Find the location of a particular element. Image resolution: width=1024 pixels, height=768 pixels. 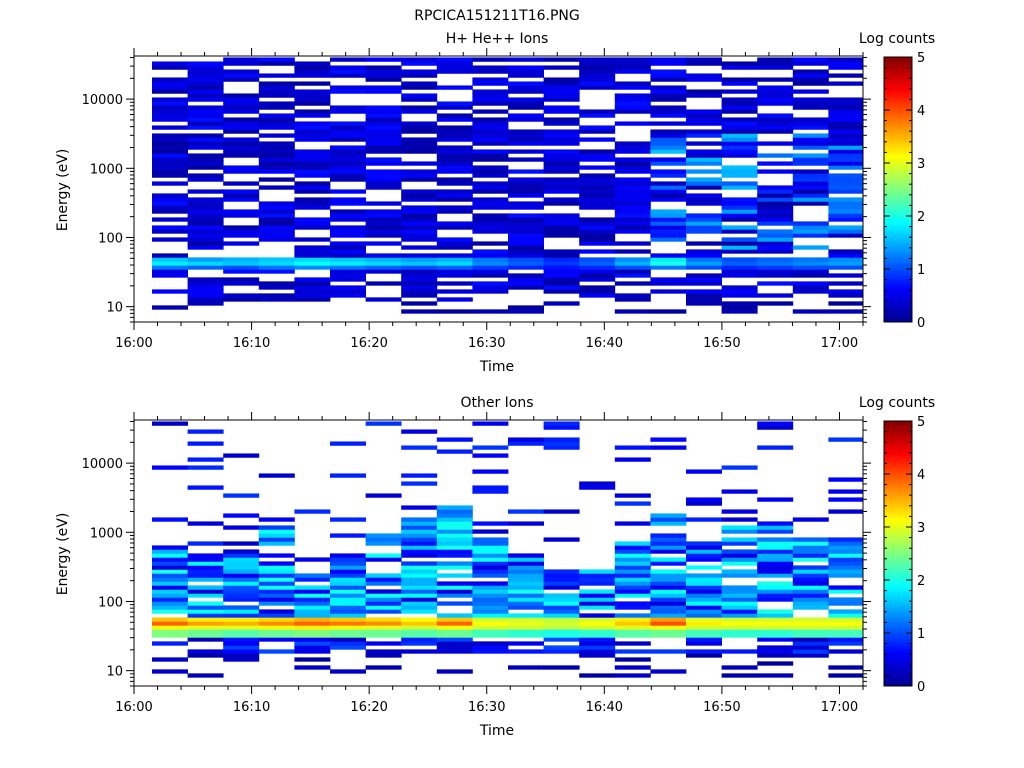

panel-title: H+ He++ Ions is located at coordinates (497, 39).